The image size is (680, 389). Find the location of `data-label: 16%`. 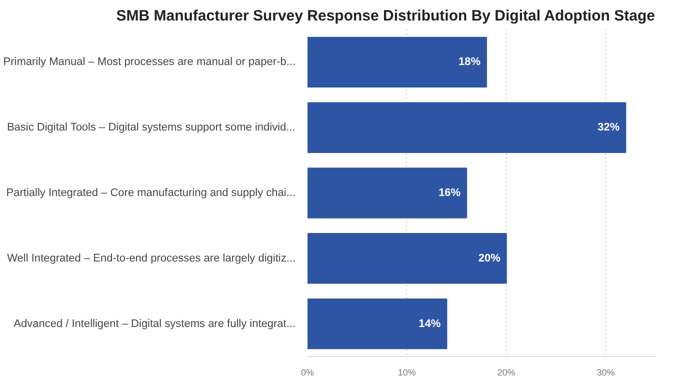

data-label: 16% is located at coordinates (449, 193).